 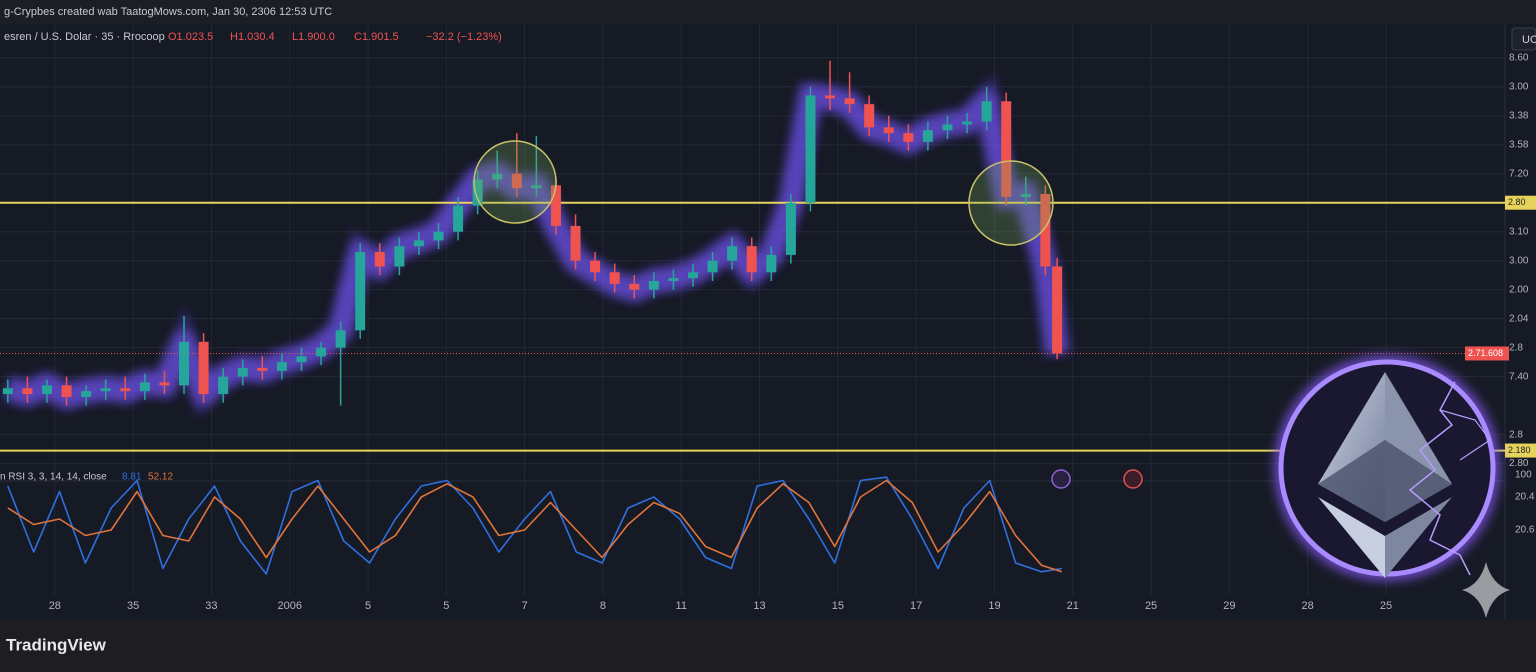 What do you see at coordinates (1151, 606) in the screenshot?
I see `x-tick-label: 25` at bounding box center [1151, 606].